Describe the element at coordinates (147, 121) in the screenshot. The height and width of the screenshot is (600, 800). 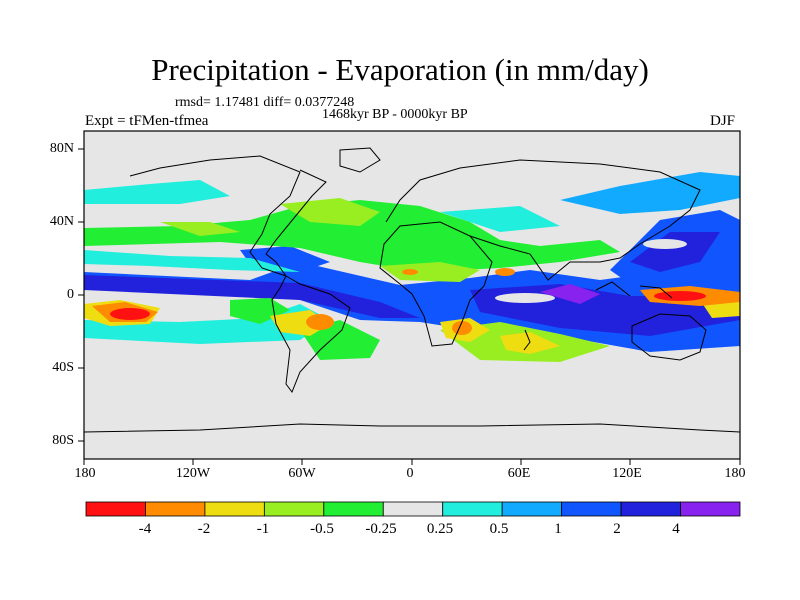
I see `experiment-label: Expt = tFMen-tfmea` at that location.